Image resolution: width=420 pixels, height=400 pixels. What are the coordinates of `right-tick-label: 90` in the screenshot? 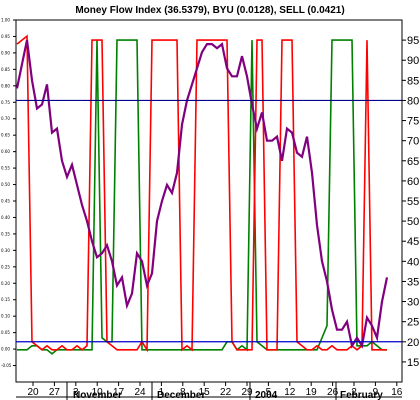 It's located at (413, 61).